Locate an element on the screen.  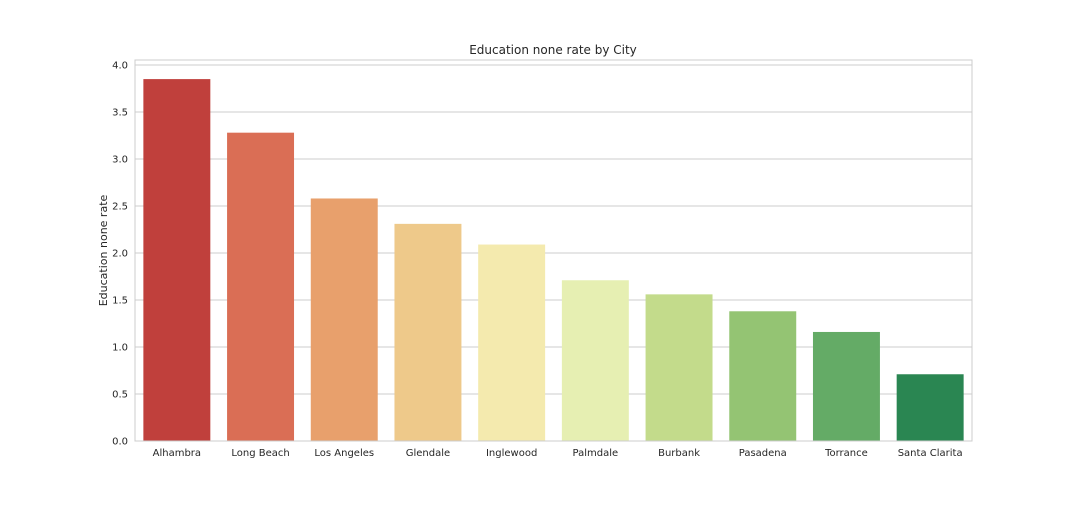
x-tick-label: Santa Clarita is located at coordinates (930, 453).